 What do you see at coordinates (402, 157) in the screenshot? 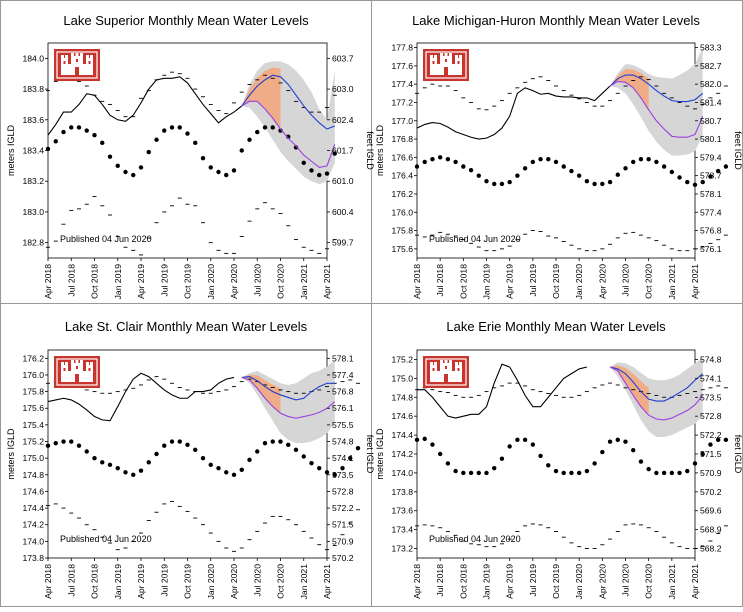
I see `left-tick-label: 176.6` at bounding box center [402, 157].